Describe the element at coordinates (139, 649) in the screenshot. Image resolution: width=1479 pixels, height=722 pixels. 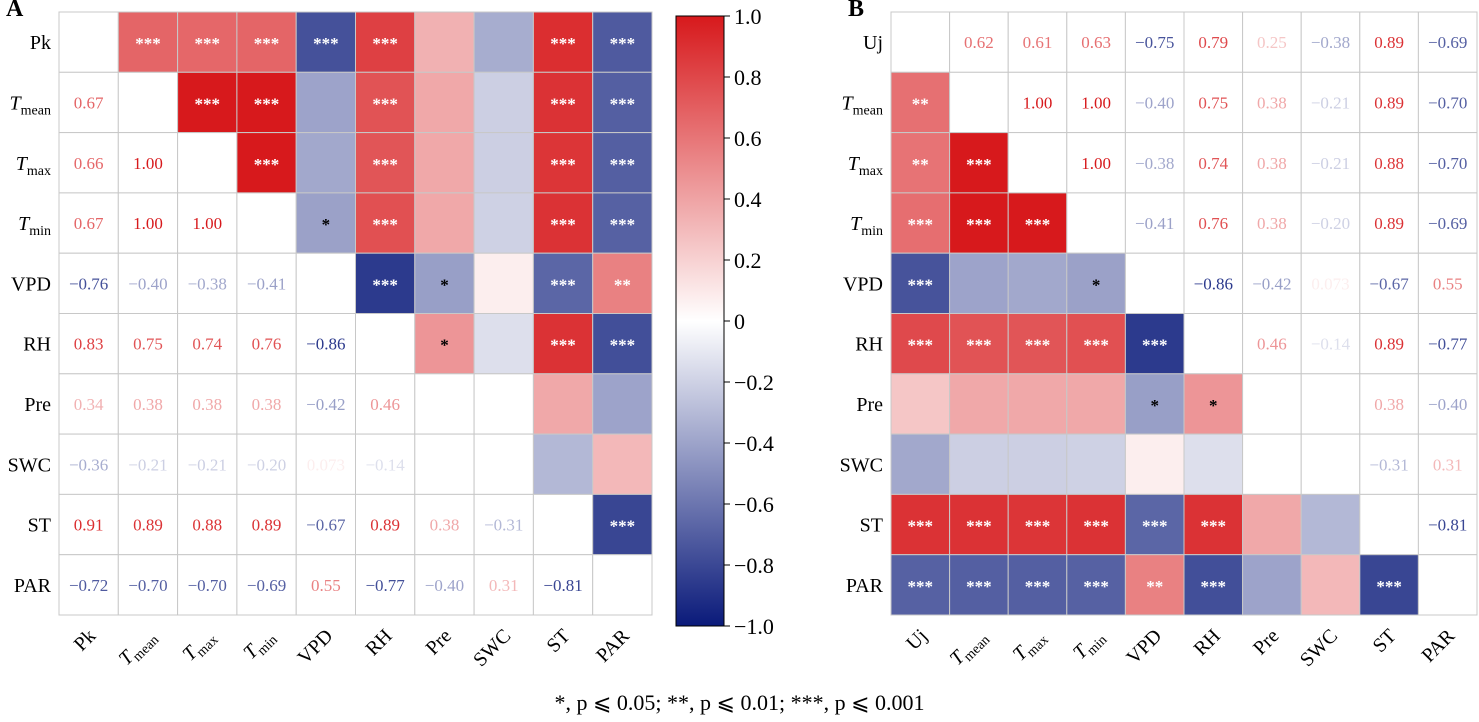
I see `col-label-a-1: Tmean` at that location.